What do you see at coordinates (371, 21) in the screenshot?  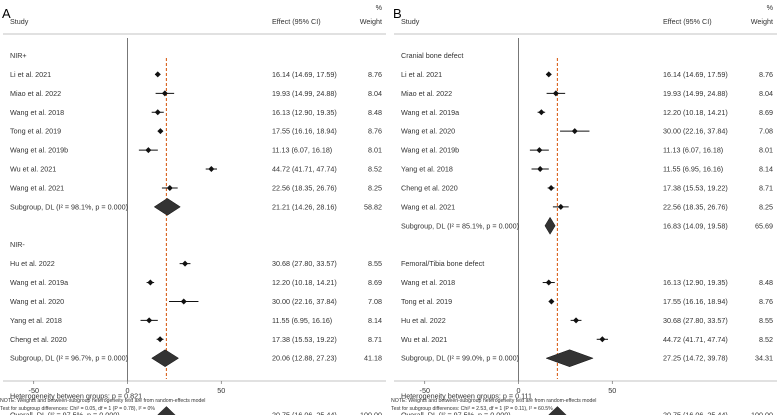 I see `header-weight: Weight` at bounding box center [371, 21].